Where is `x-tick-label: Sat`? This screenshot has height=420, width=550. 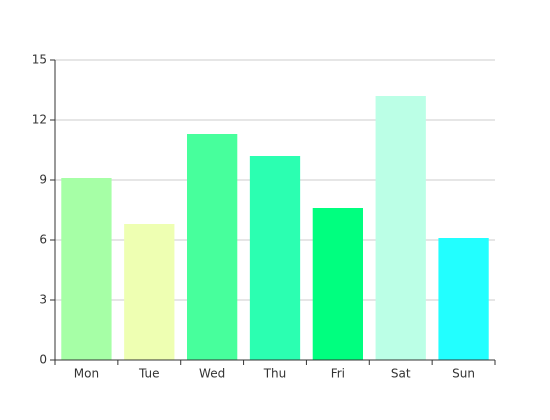
x-tick-label: Sat is located at coordinates (401, 374).